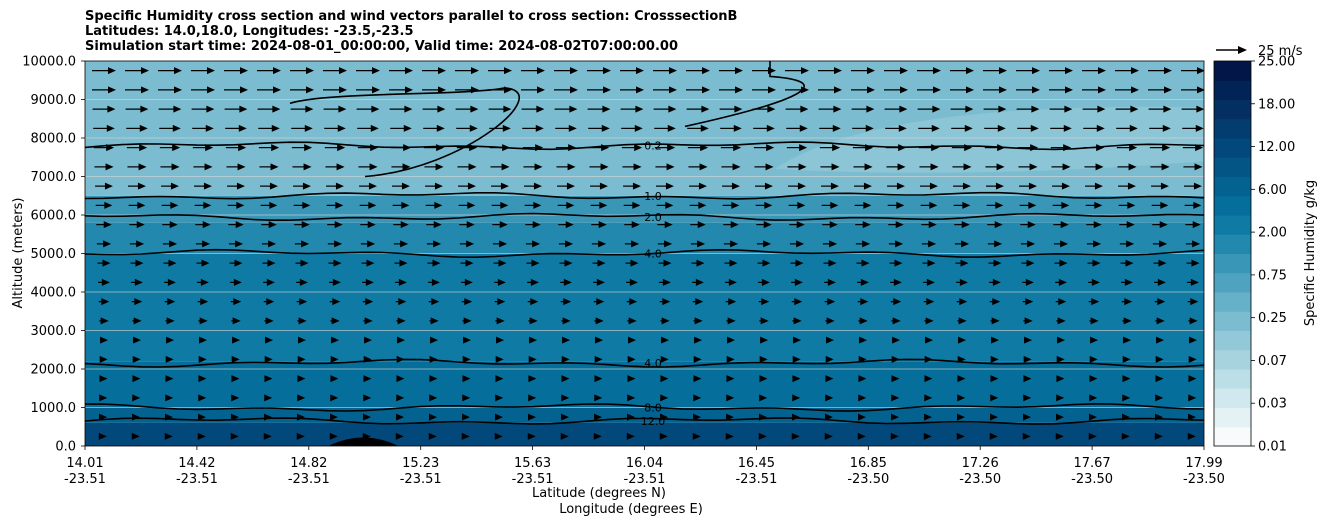 The width and height of the screenshot is (1326, 526). I want to click on x-tick-label-lon: -23.51, so click(645, 479).